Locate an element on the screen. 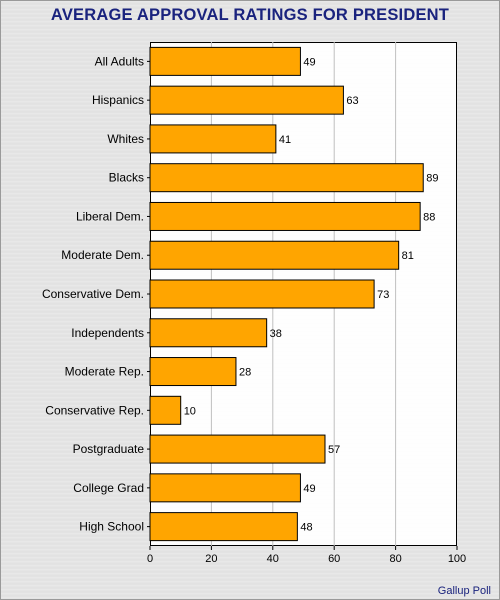  category-label: Conservative Rep. is located at coordinates (94, 410).